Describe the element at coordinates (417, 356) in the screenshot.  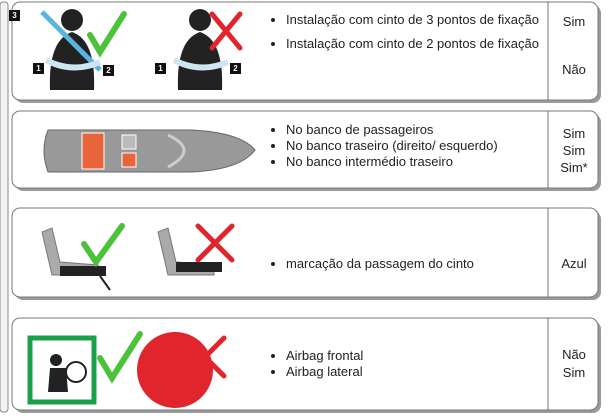
I see `bullet: Airbag frontal` at that location.